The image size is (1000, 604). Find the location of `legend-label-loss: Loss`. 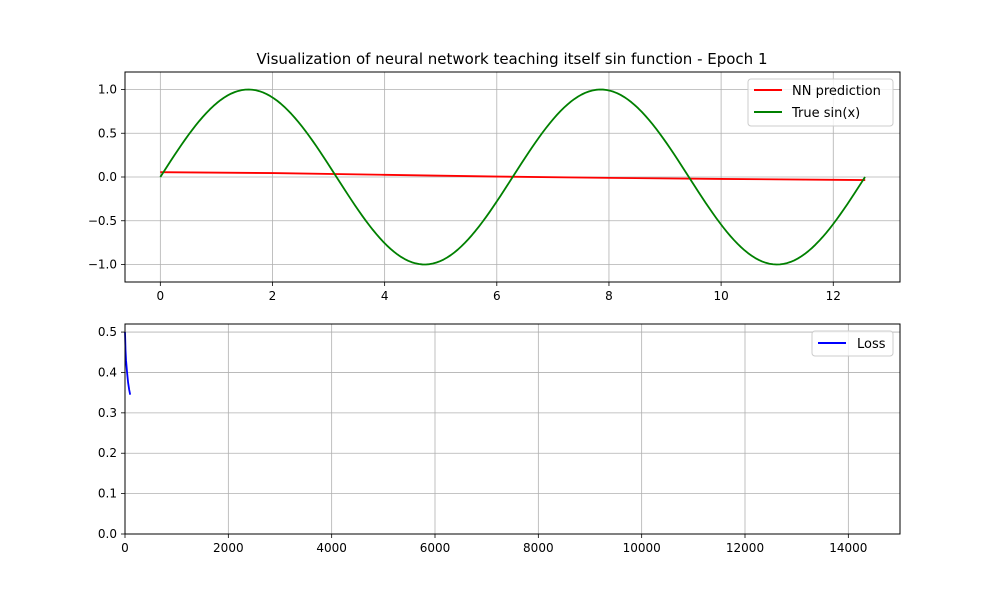

legend-label-loss: Loss is located at coordinates (871, 344).